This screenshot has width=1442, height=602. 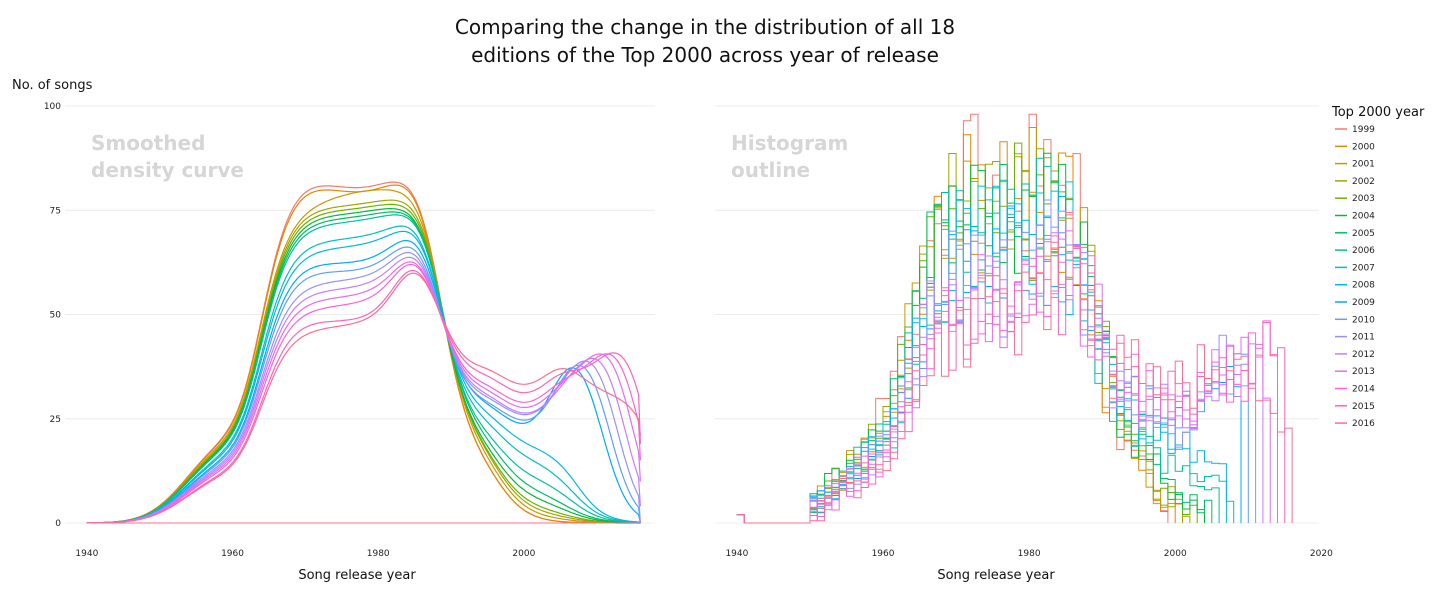 What do you see at coordinates (996, 575) in the screenshot?
I see `right-x-axis-title: Song release year` at bounding box center [996, 575].